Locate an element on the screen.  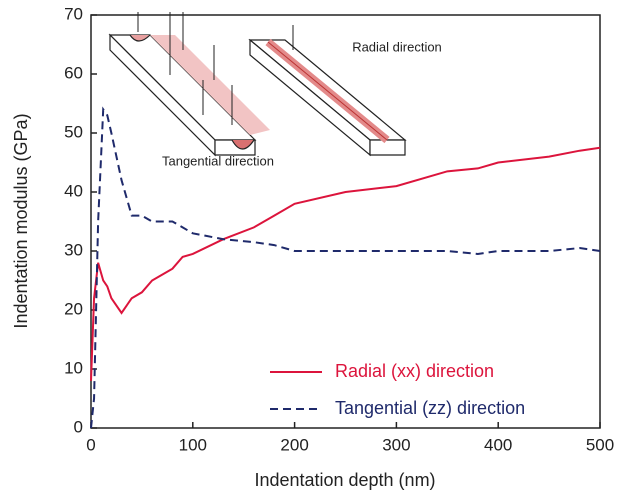
annotation: Tangential direction is located at coordinates (218, 160).